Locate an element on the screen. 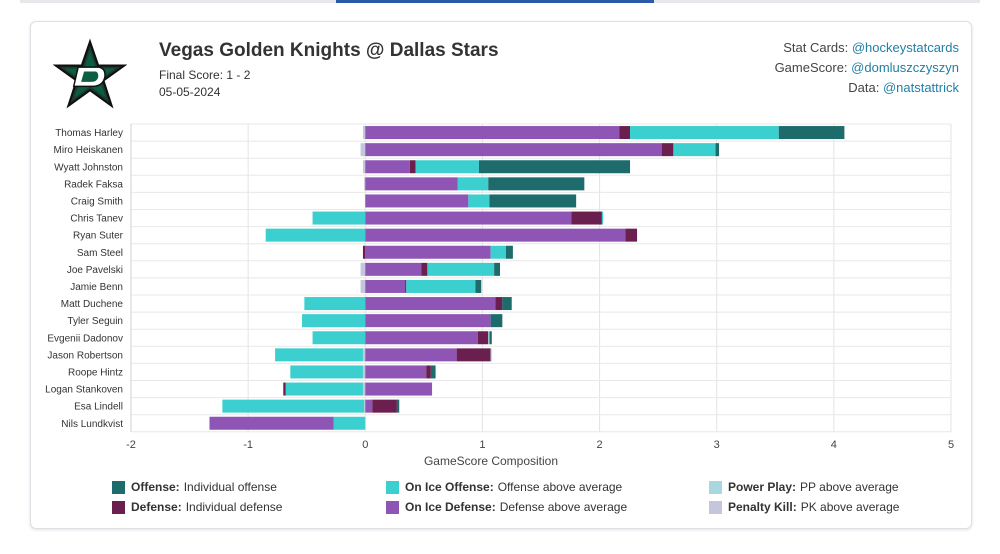 The height and width of the screenshot is (554, 1000). legend-item-offense: Offense: Individual offense is located at coordinates (194, 487).